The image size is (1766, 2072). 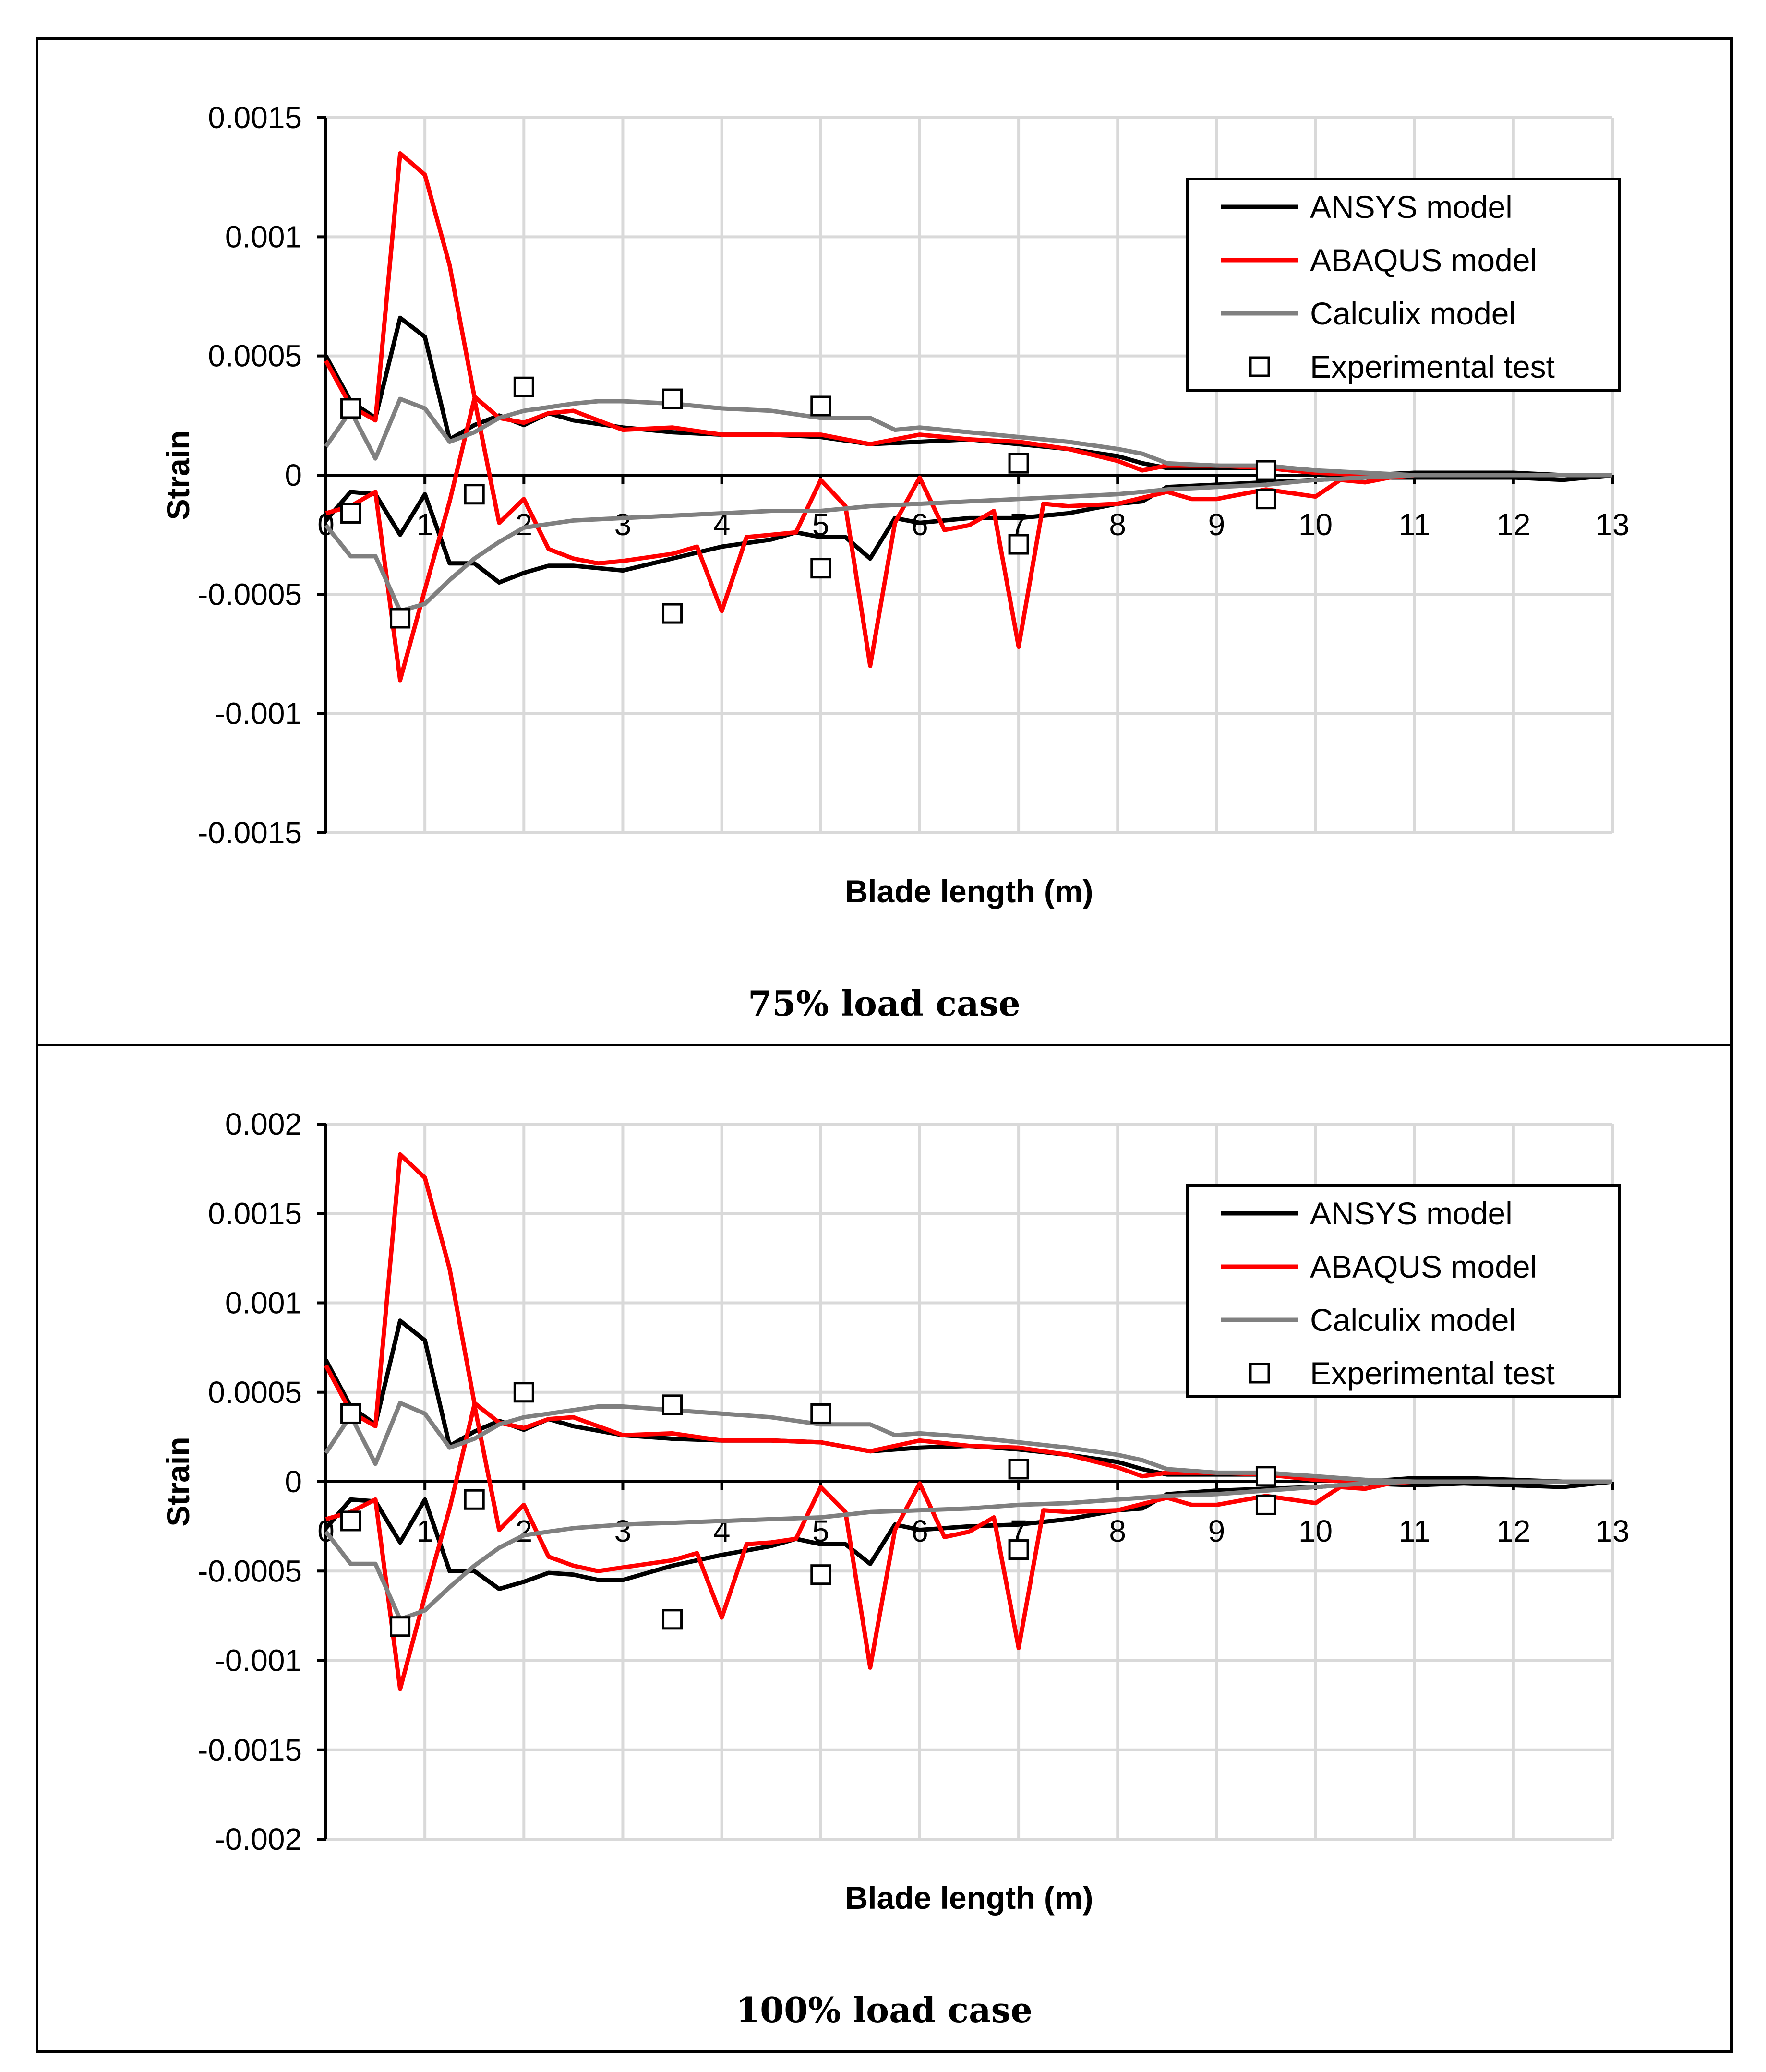 What do you see at coordinates (258, 1839) in the screenshot?
I see `y-tick-label: -0.002` at bounding box center [258, 1839].